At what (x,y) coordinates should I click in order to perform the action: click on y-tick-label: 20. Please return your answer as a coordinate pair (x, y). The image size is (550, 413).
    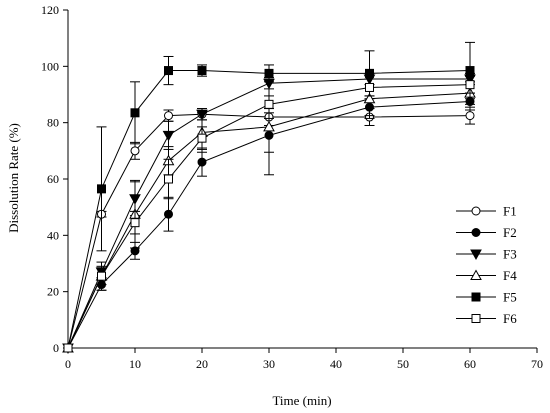
    Looking at the image, I should click on (53, 292).